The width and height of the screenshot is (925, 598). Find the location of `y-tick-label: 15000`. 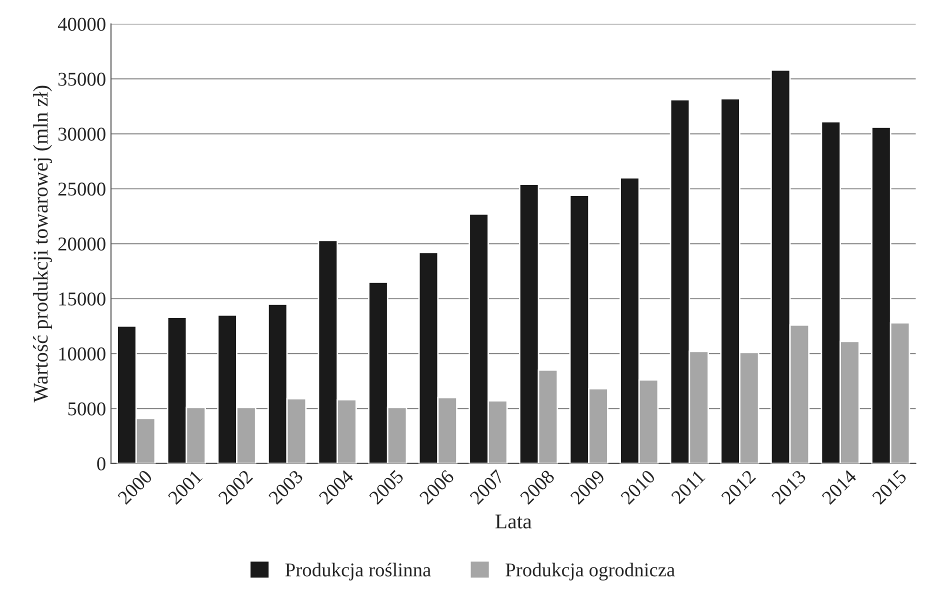

y-tick-label: 15000 is located at coordinates (82, 299).